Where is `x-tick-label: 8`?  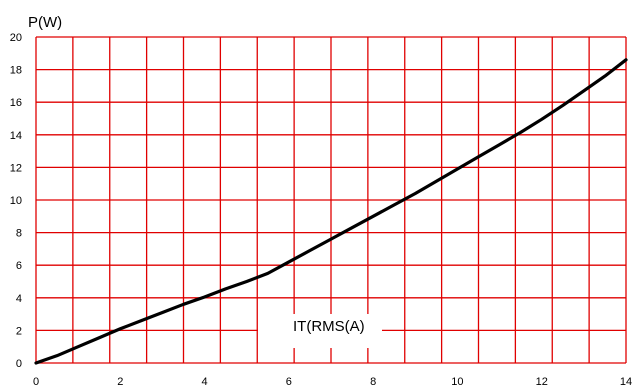 x-tick-label: 8 is located at coordinates (373, 381).